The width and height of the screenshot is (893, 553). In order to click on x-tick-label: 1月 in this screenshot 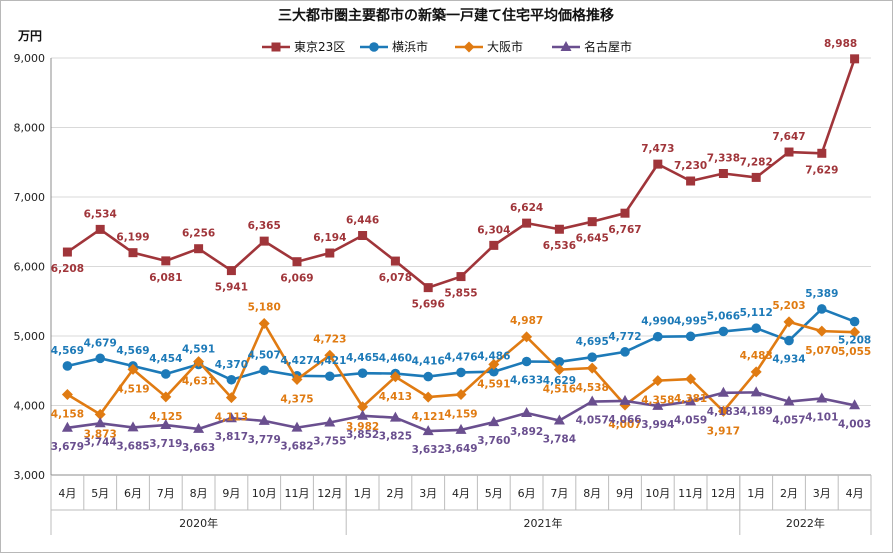, I will do `click(756, 493)`.